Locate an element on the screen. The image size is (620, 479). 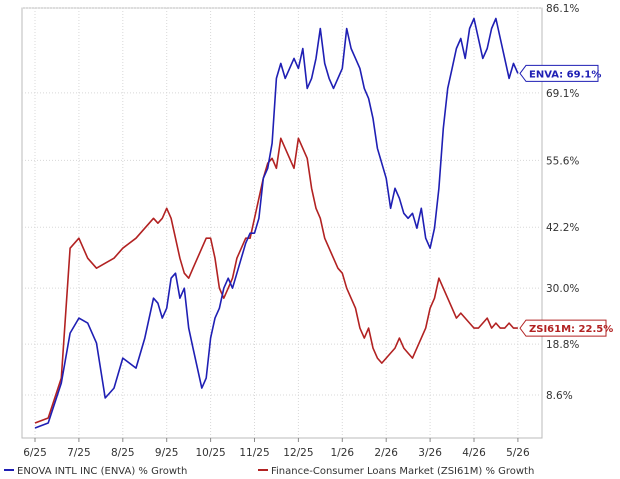
badge-label: ENVA: 69.1% is located at coordinates (565, 74).